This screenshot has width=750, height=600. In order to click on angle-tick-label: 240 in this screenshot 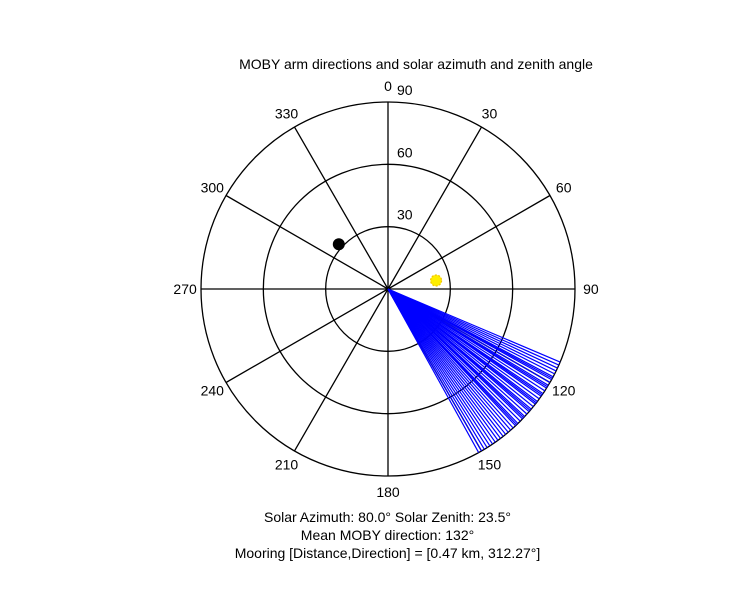, I will do `click(213, 390)`.